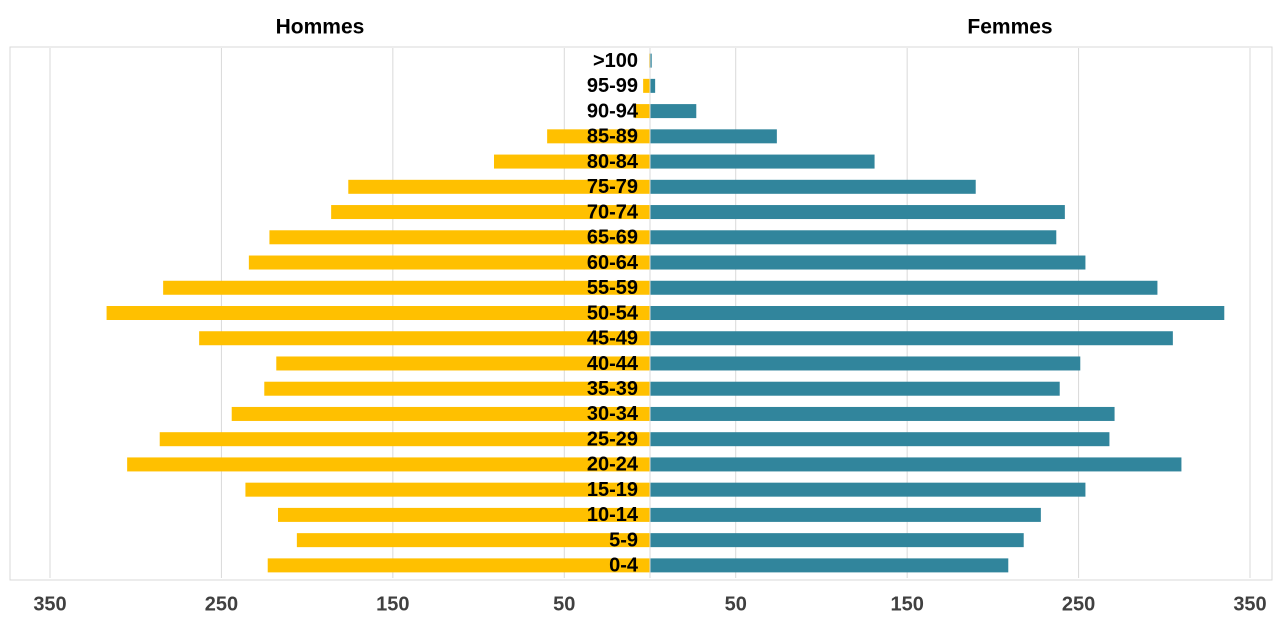 The height and width of the screenshot is (617, 1278). Describe the element at coordinates (612, 238) in the screenshot. I see `category-label: 65-69` at that location.